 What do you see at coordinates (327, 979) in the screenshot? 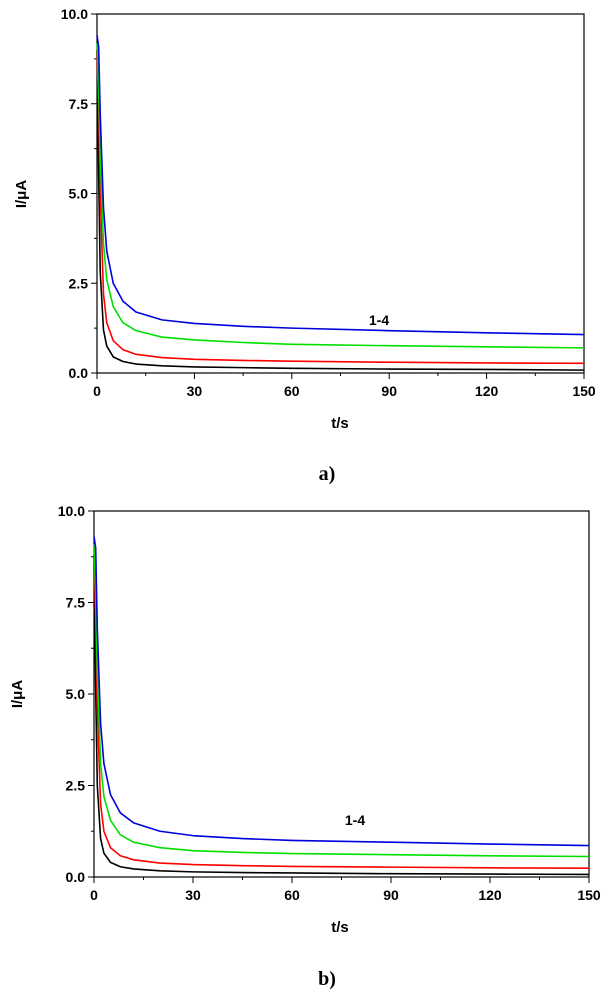
I see `panel-label-b: b)` at bounding box center [327, 979].